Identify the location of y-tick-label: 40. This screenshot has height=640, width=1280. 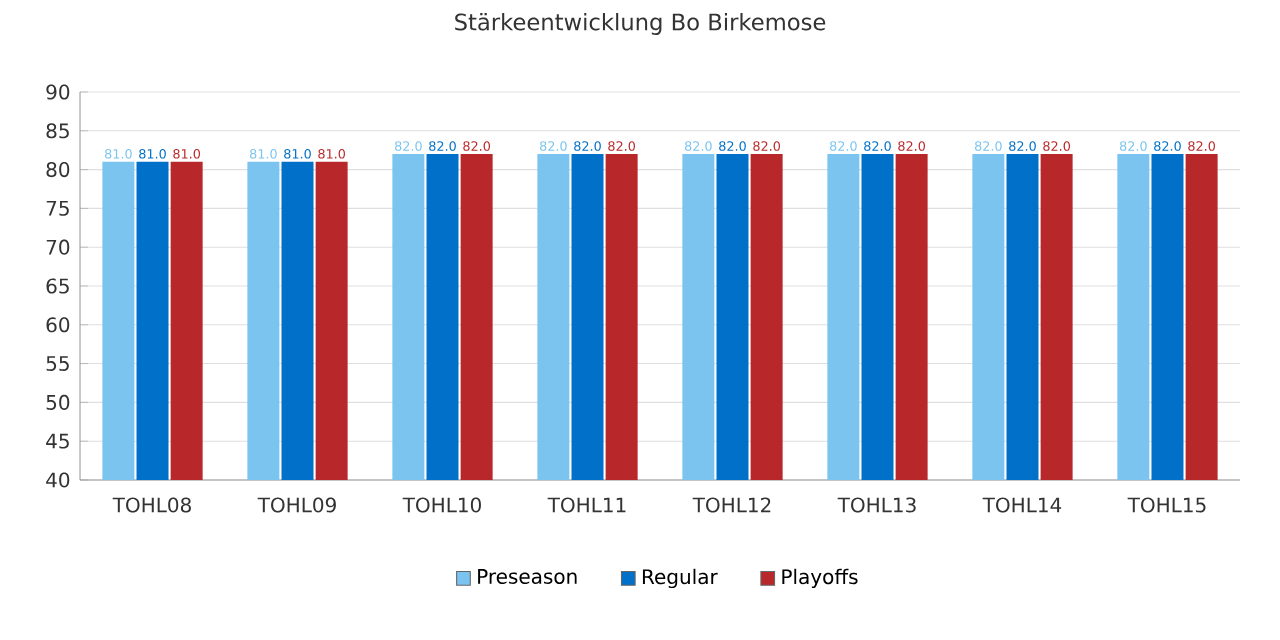
(58, 480).